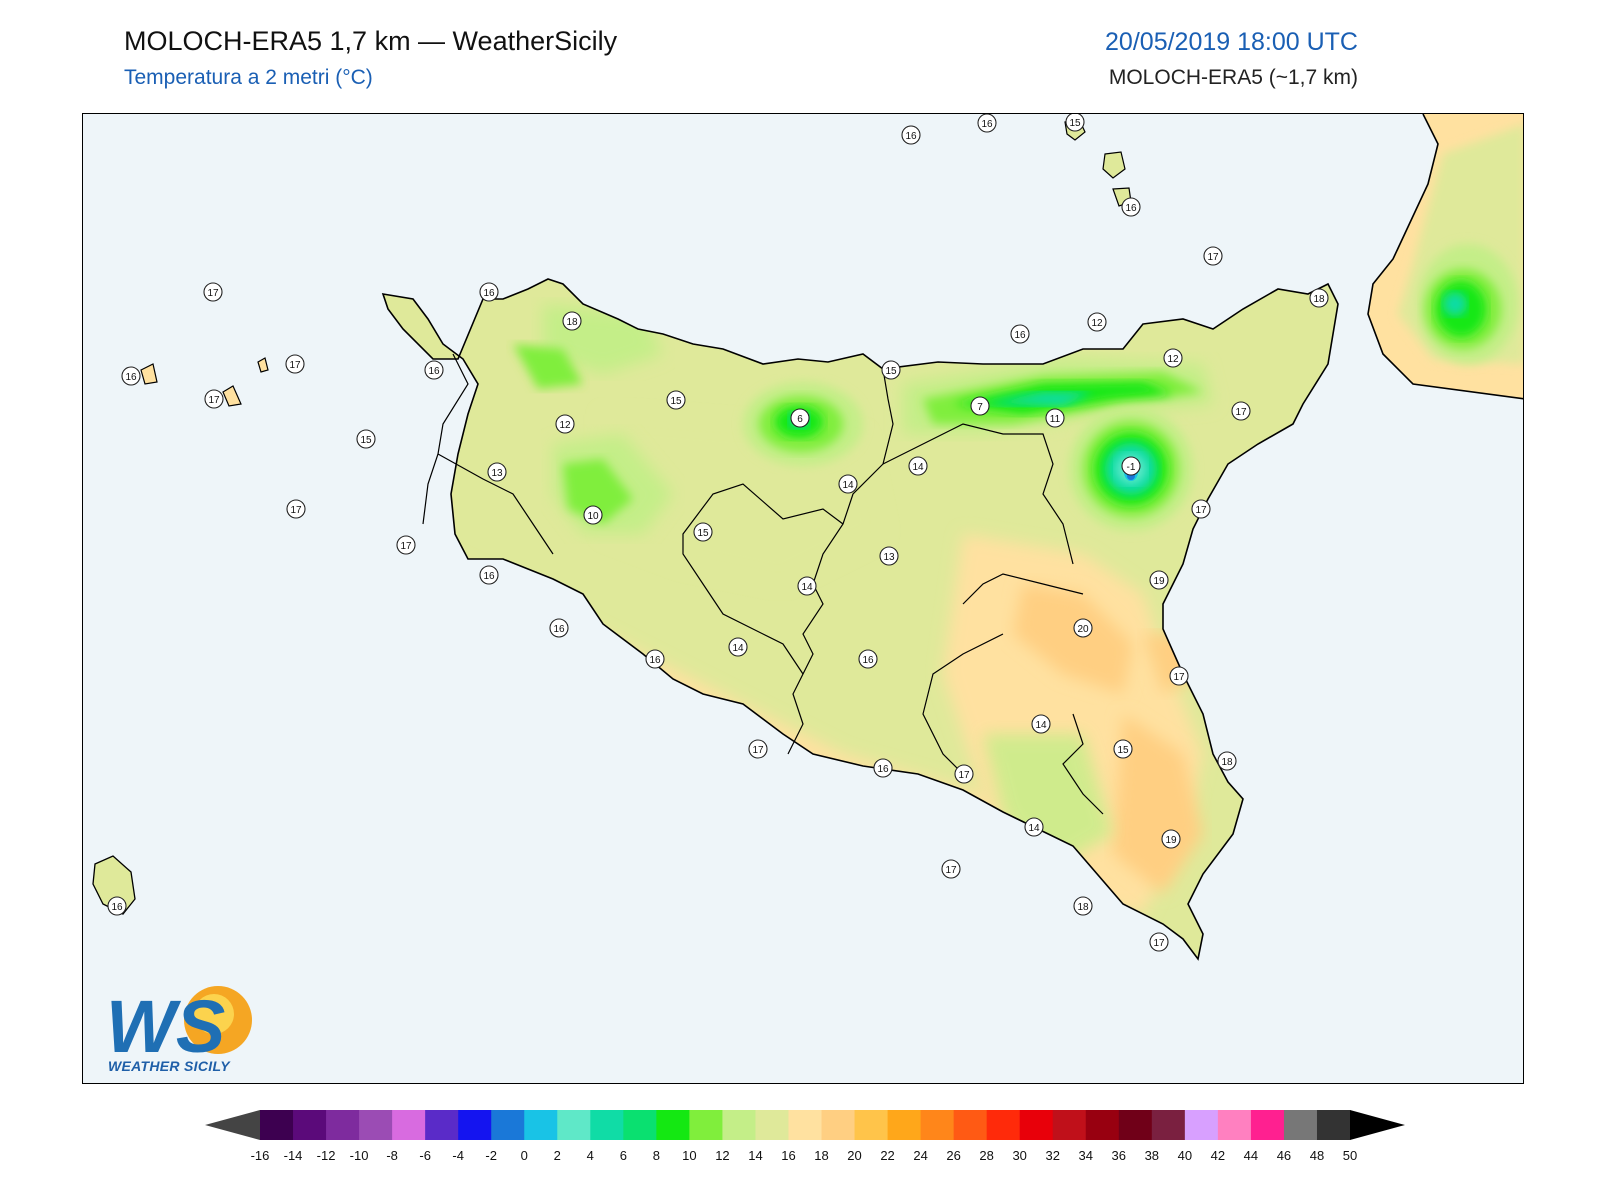 This screenshot has width=1600, height=1200. Describe the element at coordinates (722, 1155) in the screenshot. I see `colorbar-tick-label: 12` at that location.